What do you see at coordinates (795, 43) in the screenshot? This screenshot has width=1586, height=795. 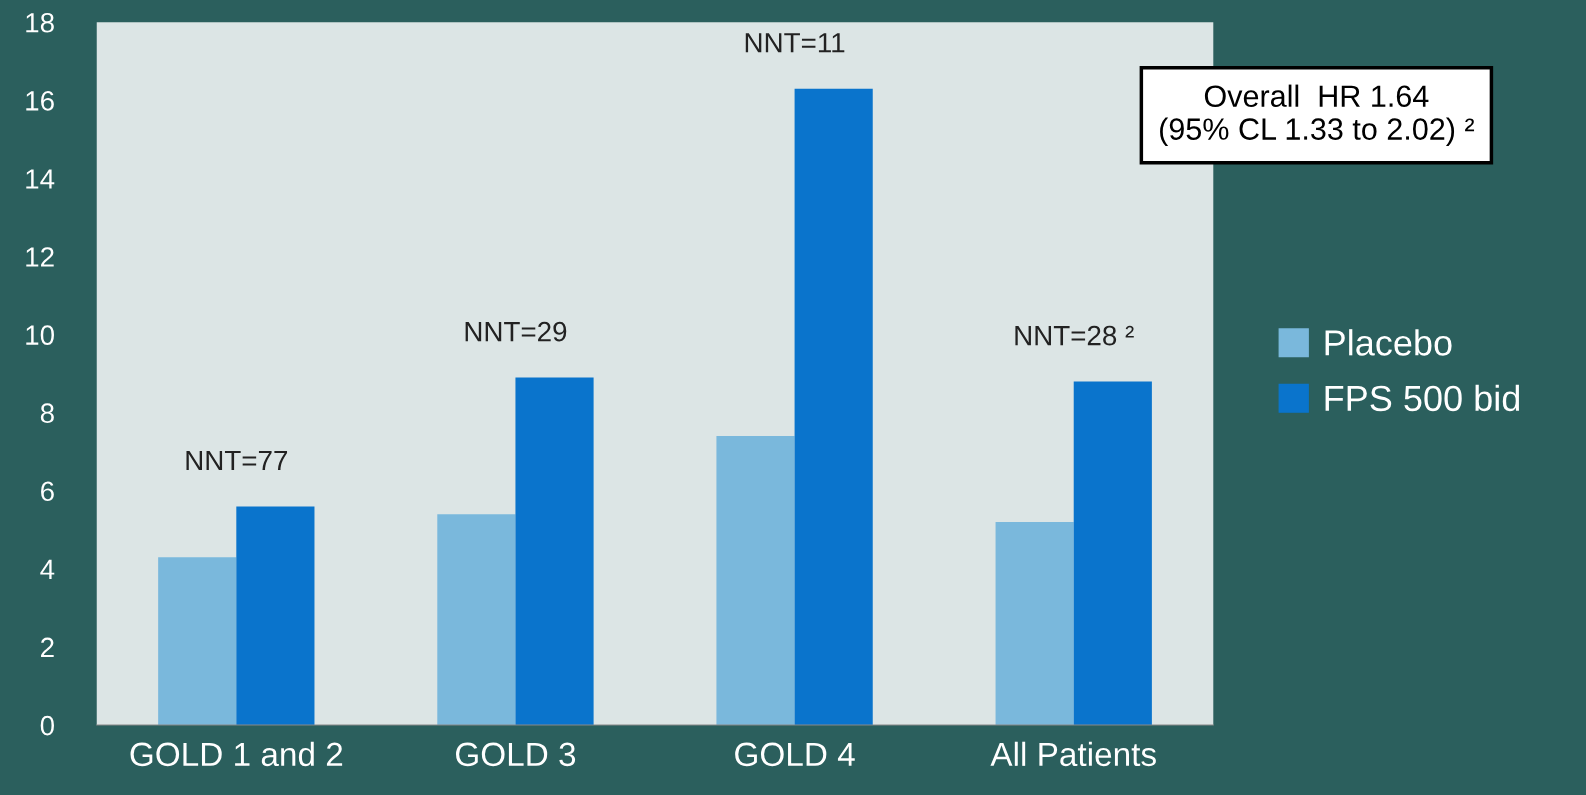 I see `annotation: NNT=11` at bounding box center [795, 43].